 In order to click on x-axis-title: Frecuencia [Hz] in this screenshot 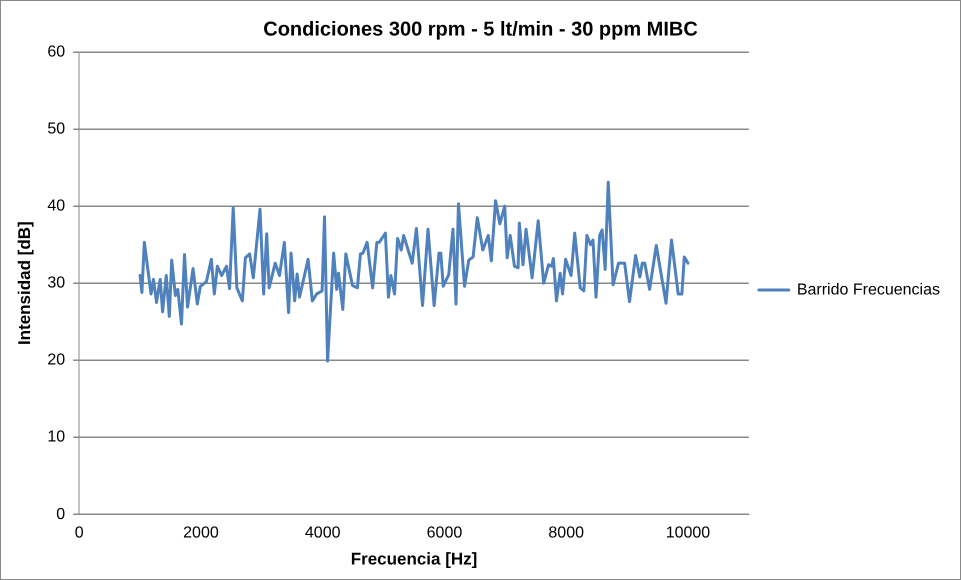, I will do `click(414, 558)`.